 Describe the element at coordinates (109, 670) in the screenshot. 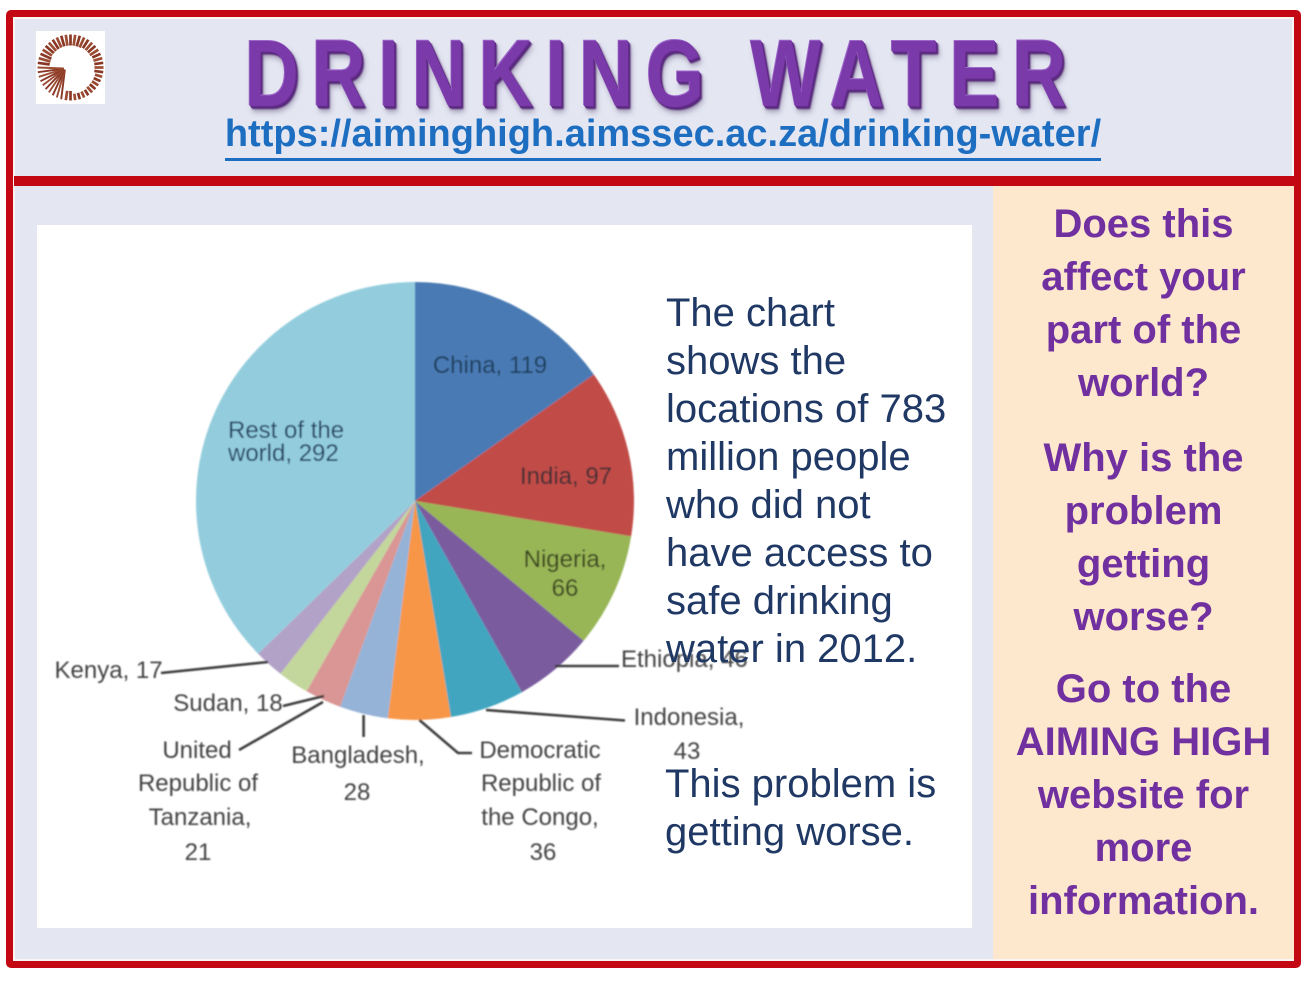

I see `svg-text: Kenya, 17` at that location.